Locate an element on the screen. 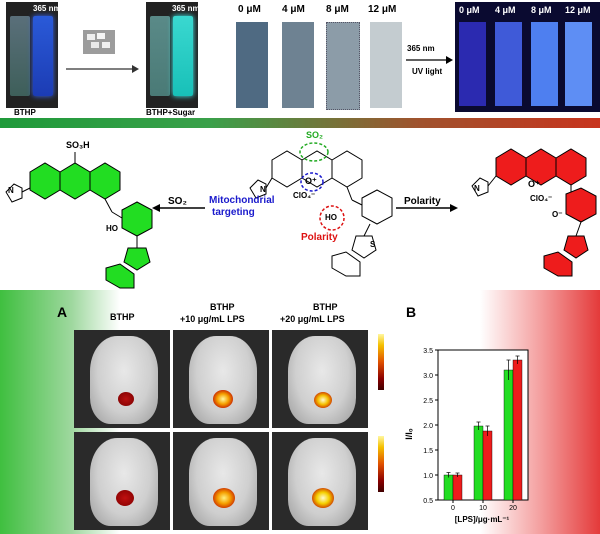  uv-conc-4: 4 μM is located at coordinates (505, 10).